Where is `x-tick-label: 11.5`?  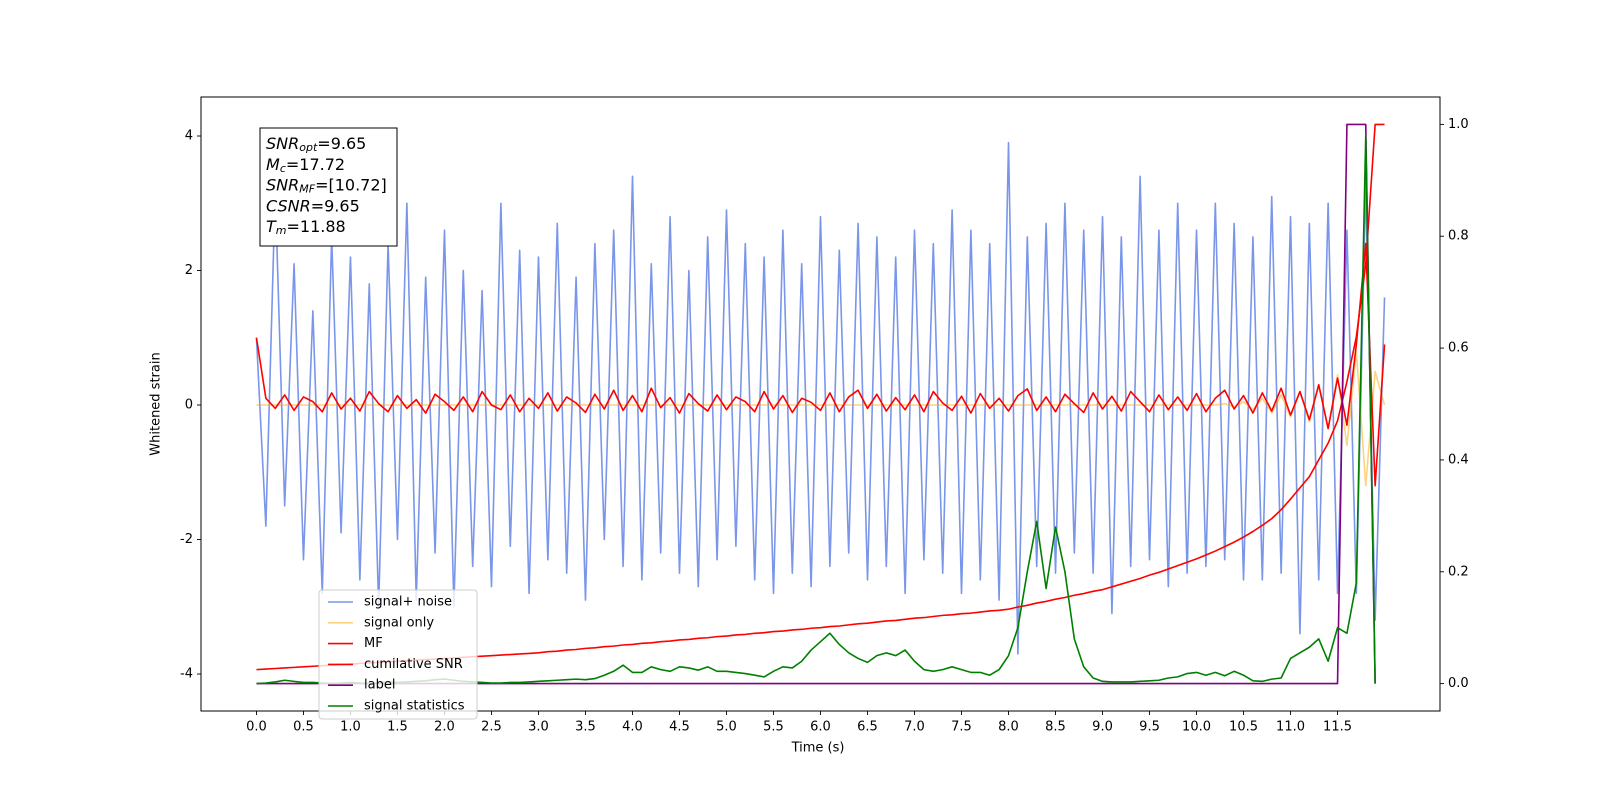
x-tick-label: 11.5 is located at coordinates (1337, 727).